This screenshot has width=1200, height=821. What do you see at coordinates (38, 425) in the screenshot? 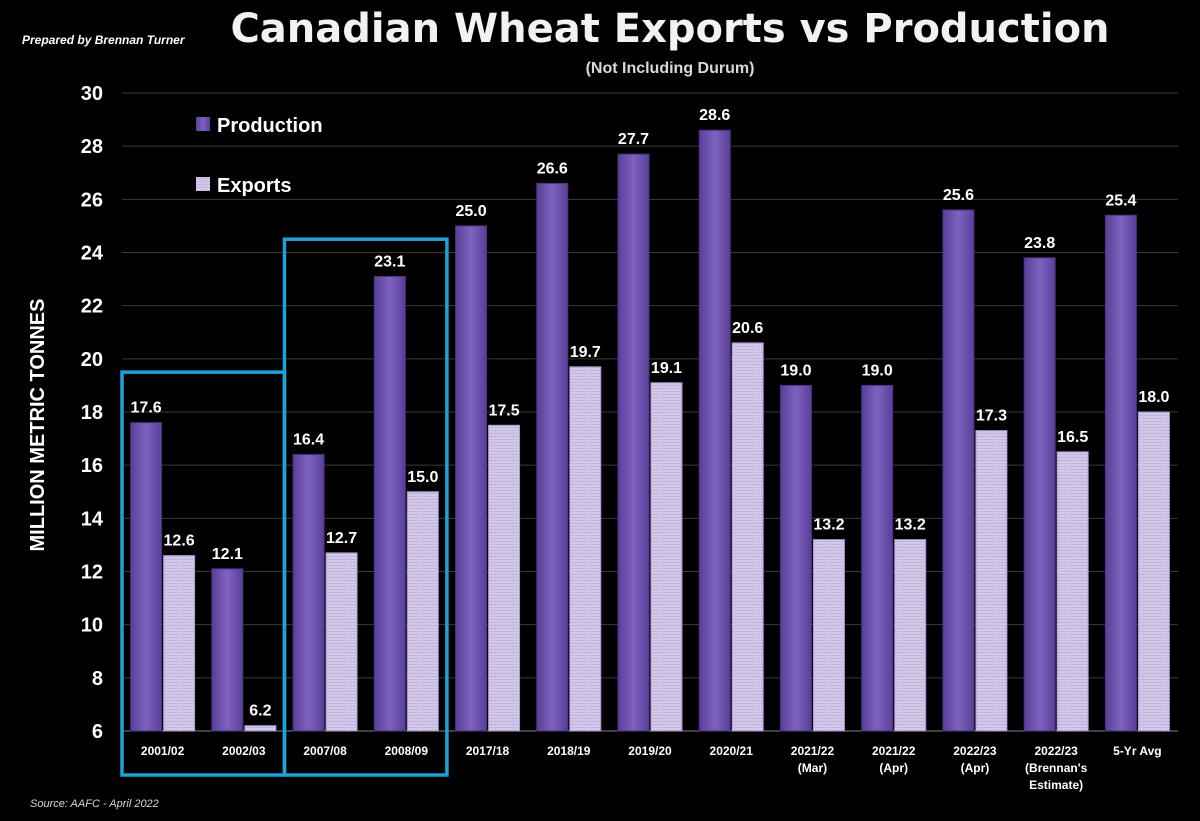
I see `y-axis-label: MILLION METRIC TONNES` at bounding box center [38, 425].